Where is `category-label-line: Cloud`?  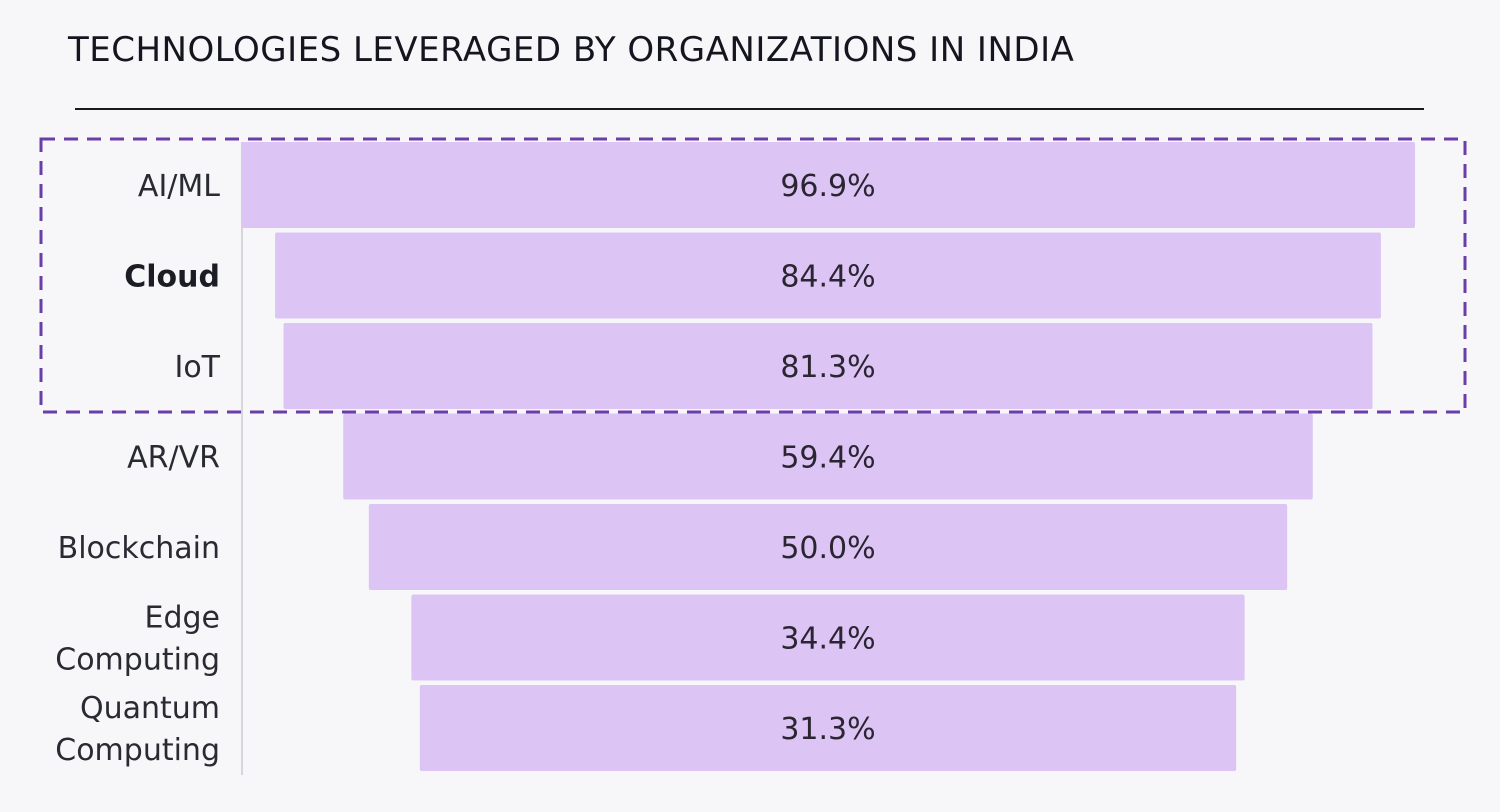
category-label-line: Cloud is located at coordinates (172, 277).